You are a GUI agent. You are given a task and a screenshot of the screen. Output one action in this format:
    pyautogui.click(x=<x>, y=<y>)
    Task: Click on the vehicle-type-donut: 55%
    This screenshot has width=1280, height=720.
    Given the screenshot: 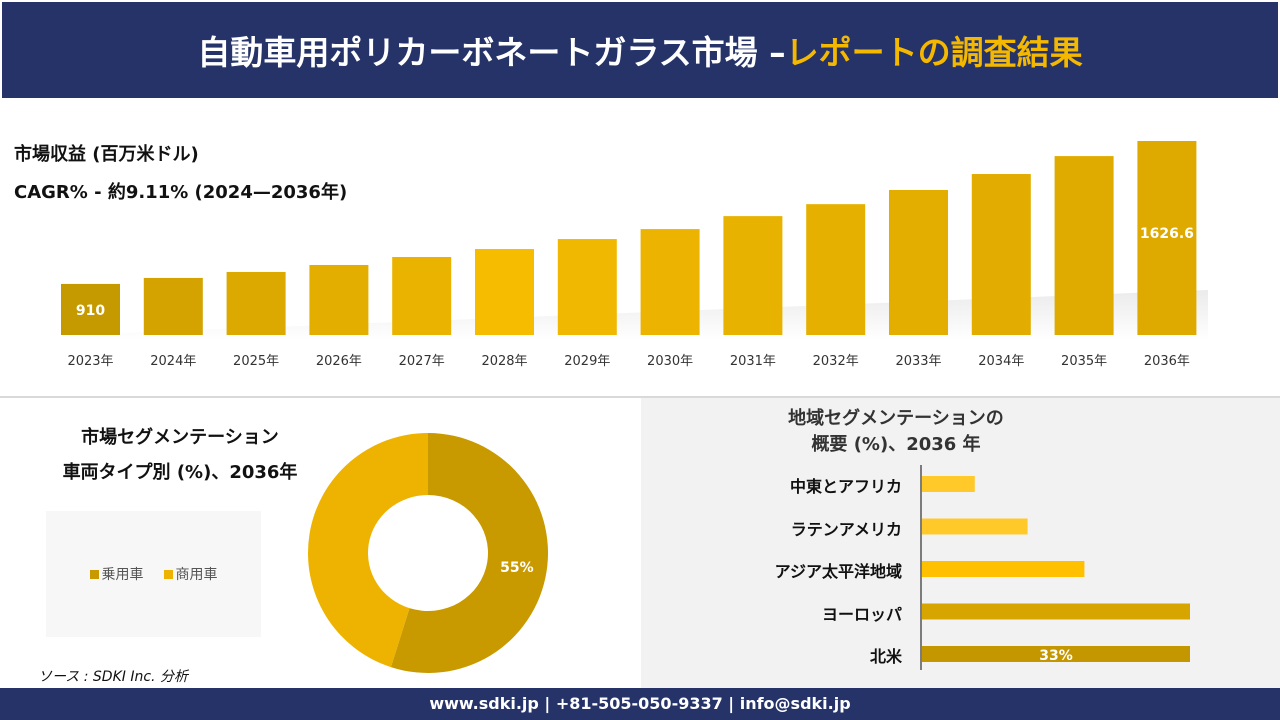 What is the action you would take?
    pyautogui.click(x=427, y=553)
    